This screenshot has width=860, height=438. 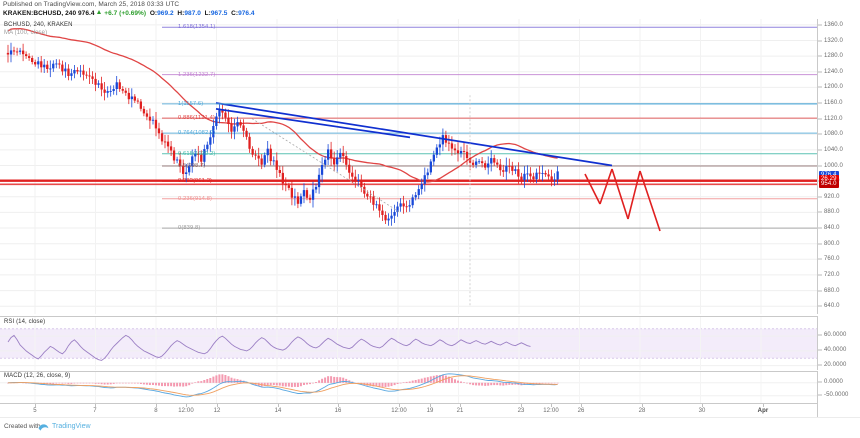 I want to click on time-tick-label: 23, so click(x=521, y=411).